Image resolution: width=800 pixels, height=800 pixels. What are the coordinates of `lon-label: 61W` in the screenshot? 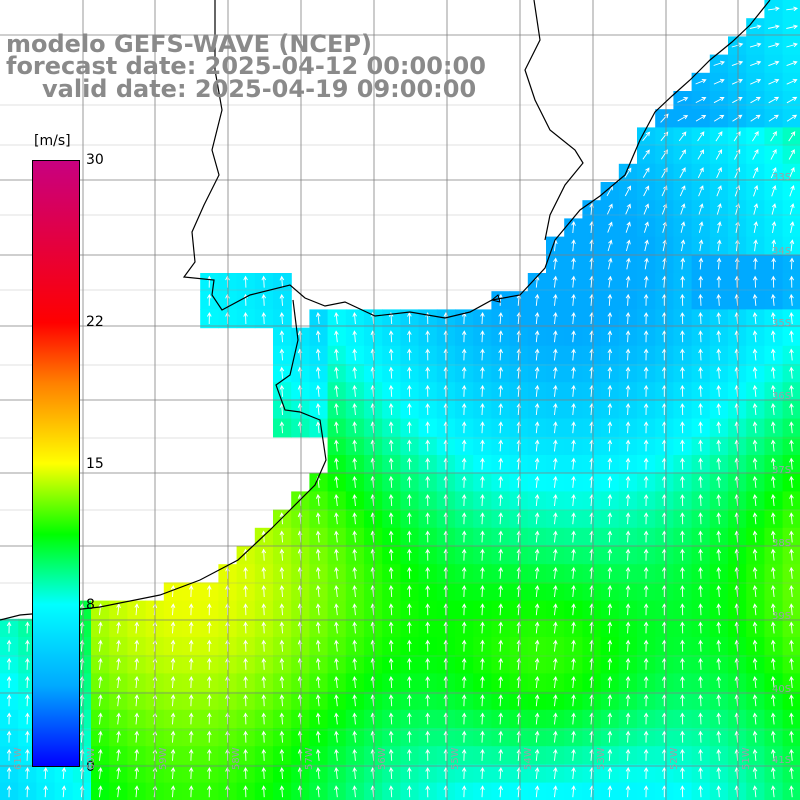 It's located at (18, 758).